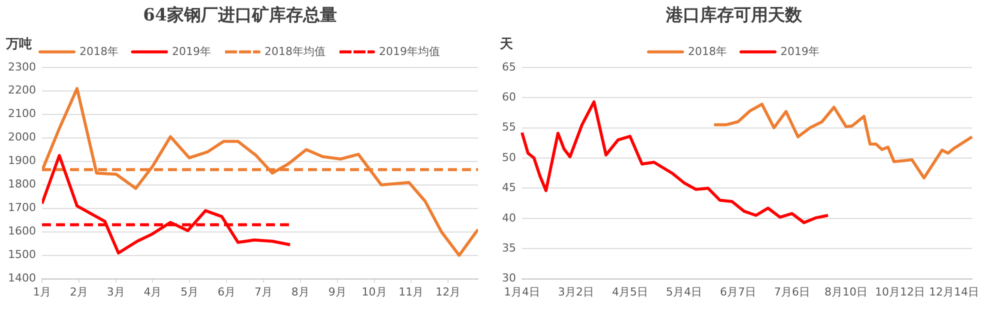 The height and width of the screenshot is (323, 984). What do you see at coordinates (792, 291) in the screenshot?
I see `x-tick-label: 7月6日` at bounding box center [792, 291].